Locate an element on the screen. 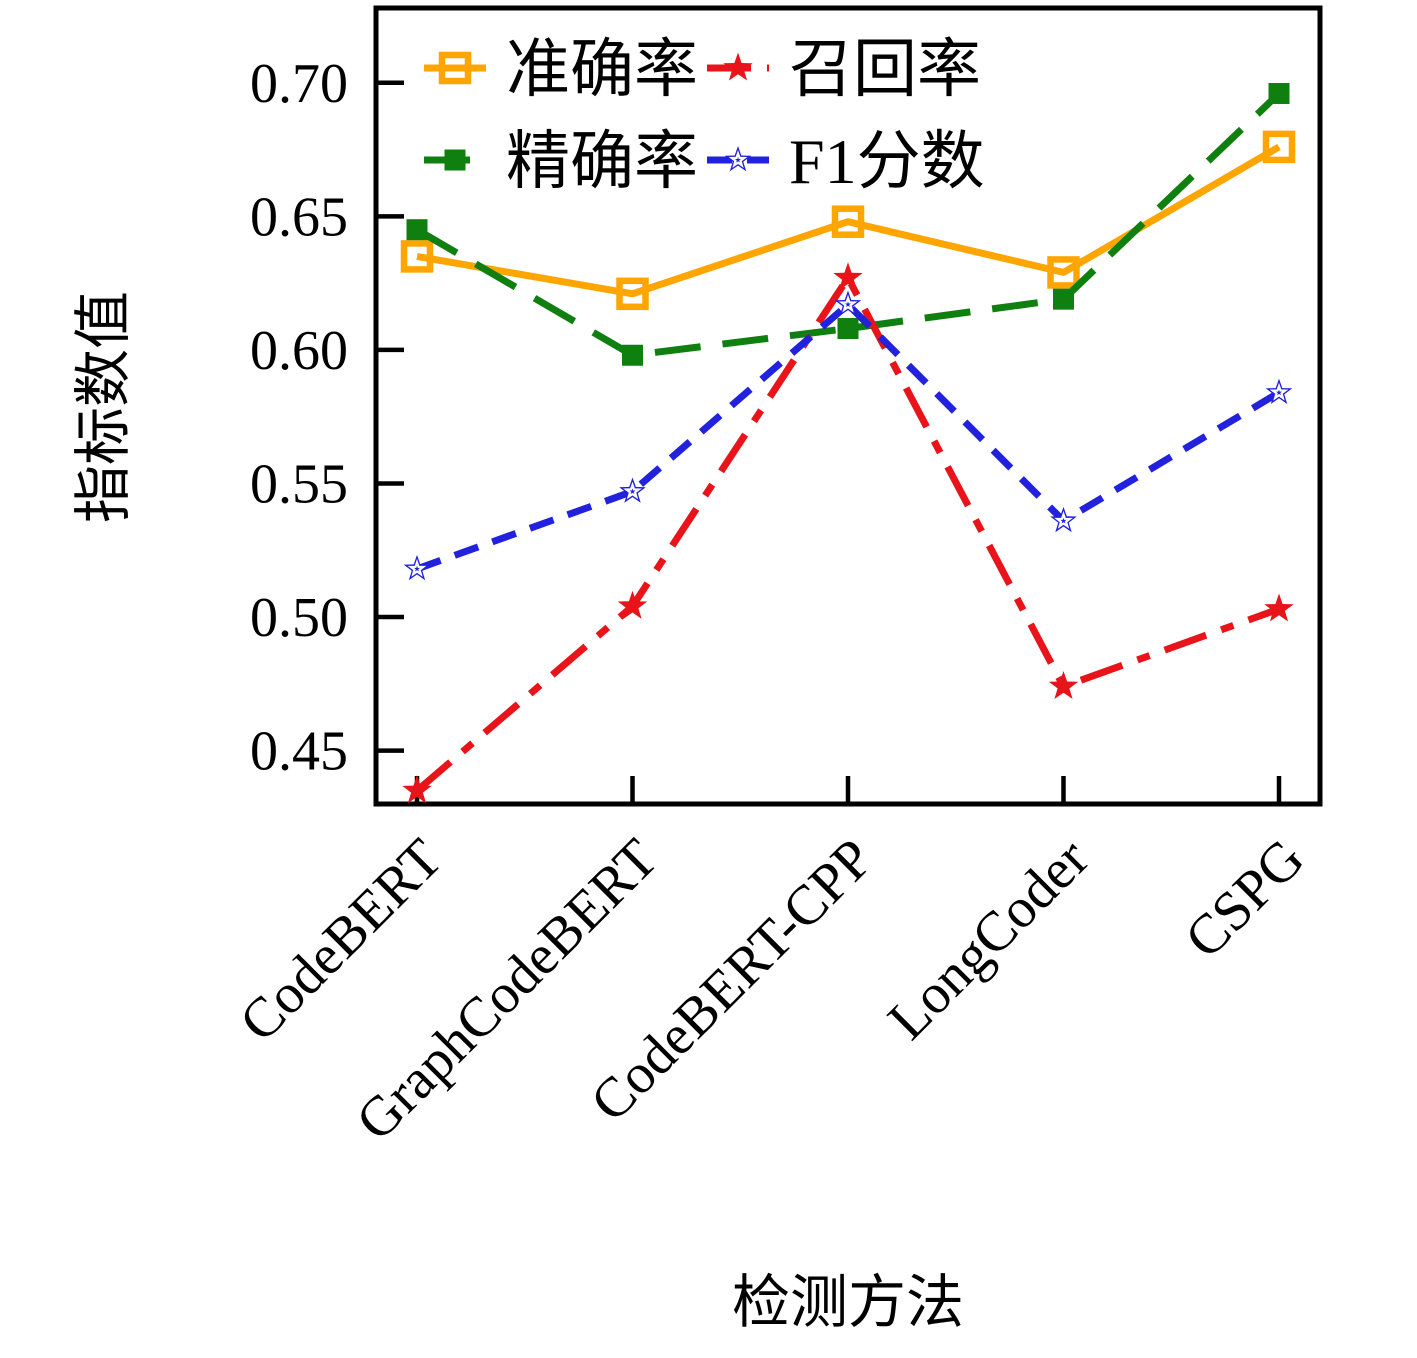 The width and height of the screenshot is (1417, 1358). x-tick-label: CodeBERT is located at coordinates (341, 940).